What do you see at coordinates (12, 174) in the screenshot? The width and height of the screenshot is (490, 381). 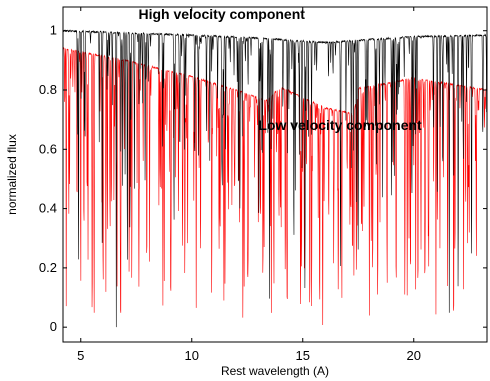 I see `y-axis-label: normalized flux` at bounding box center [12, 174].